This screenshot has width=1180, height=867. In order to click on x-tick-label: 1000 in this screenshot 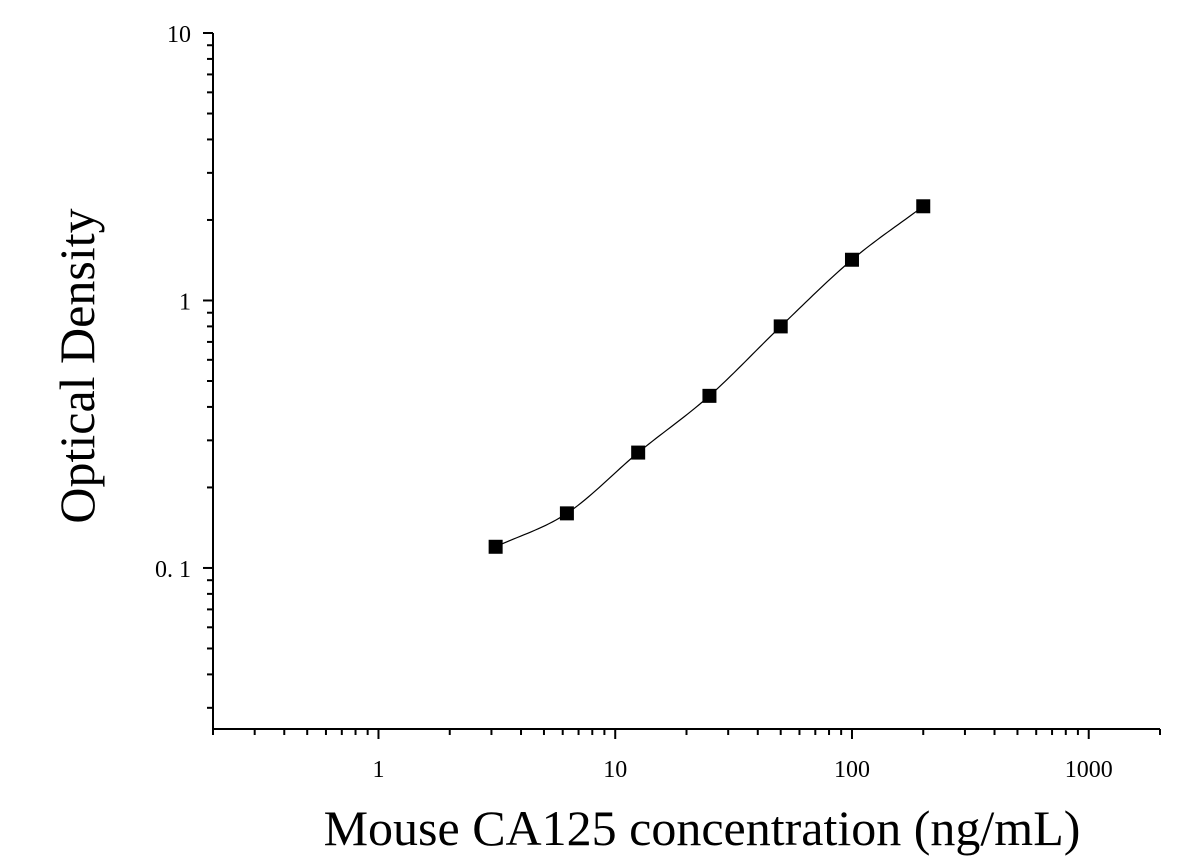, I will do `click(1089, 770)`.